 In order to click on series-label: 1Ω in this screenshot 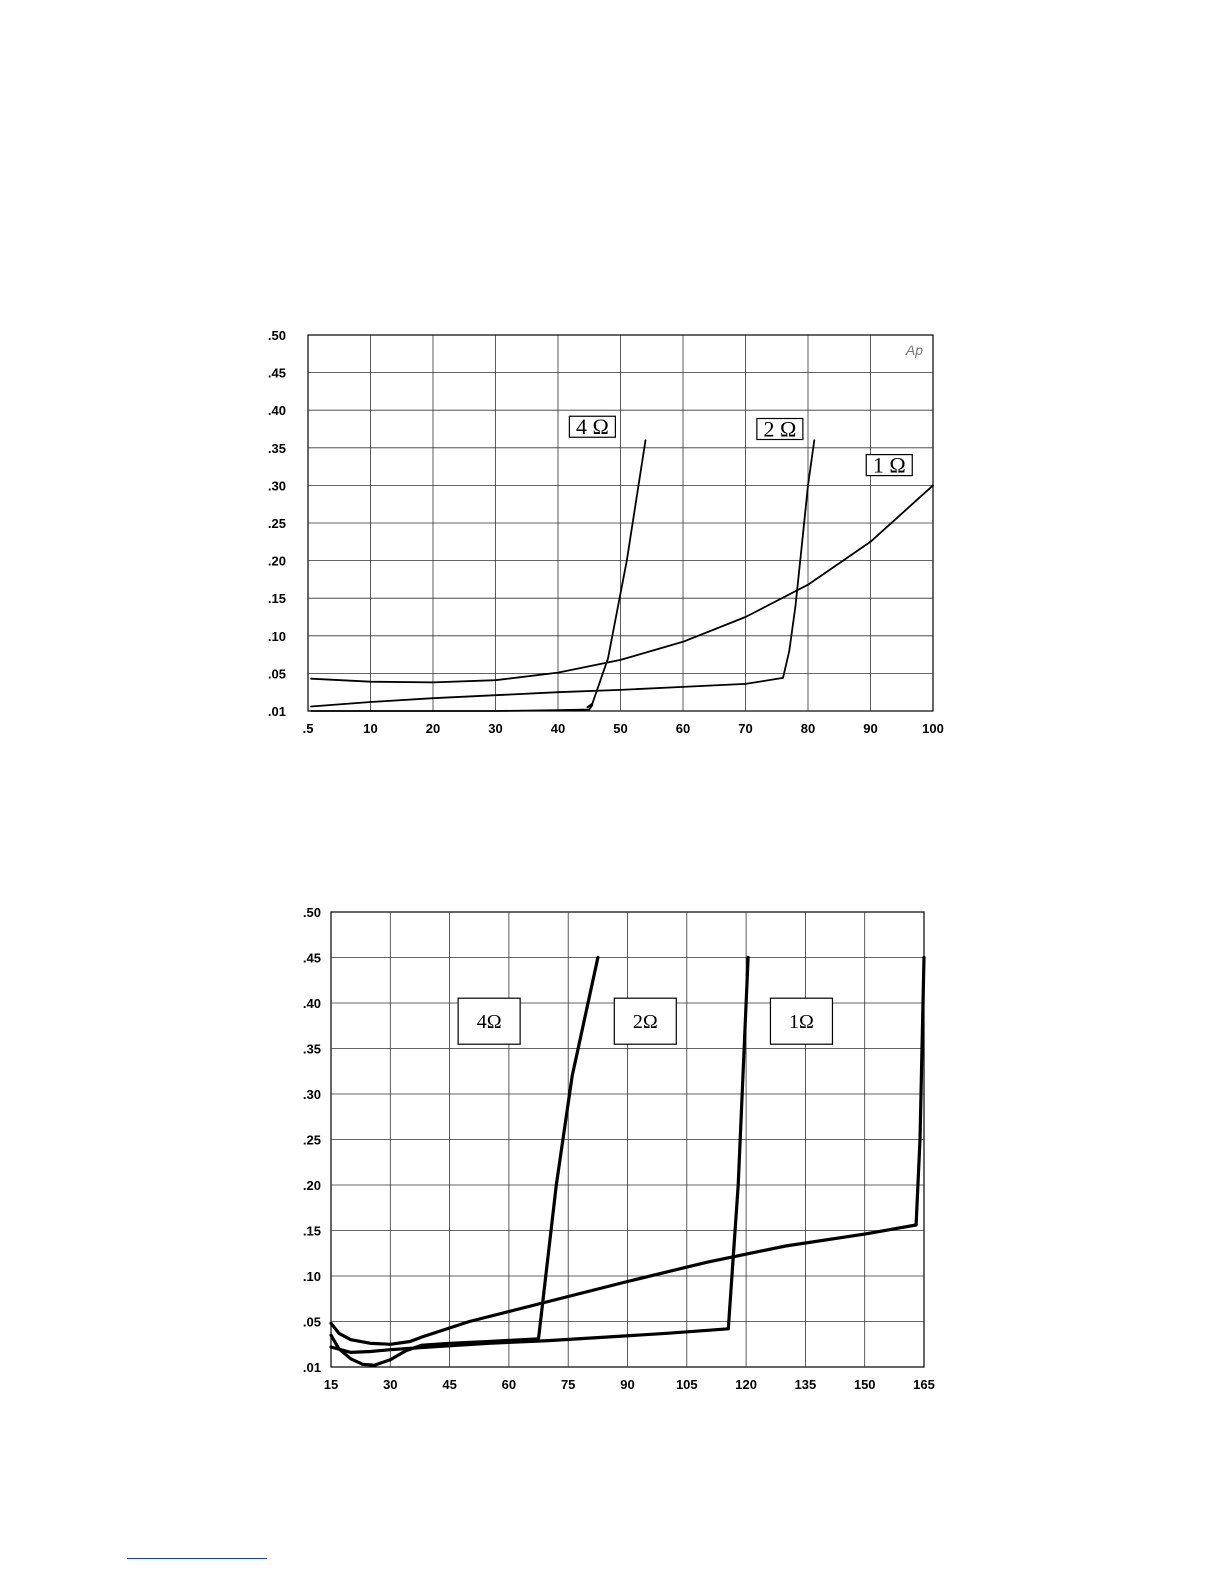, I will do `click(801, 1022)`.